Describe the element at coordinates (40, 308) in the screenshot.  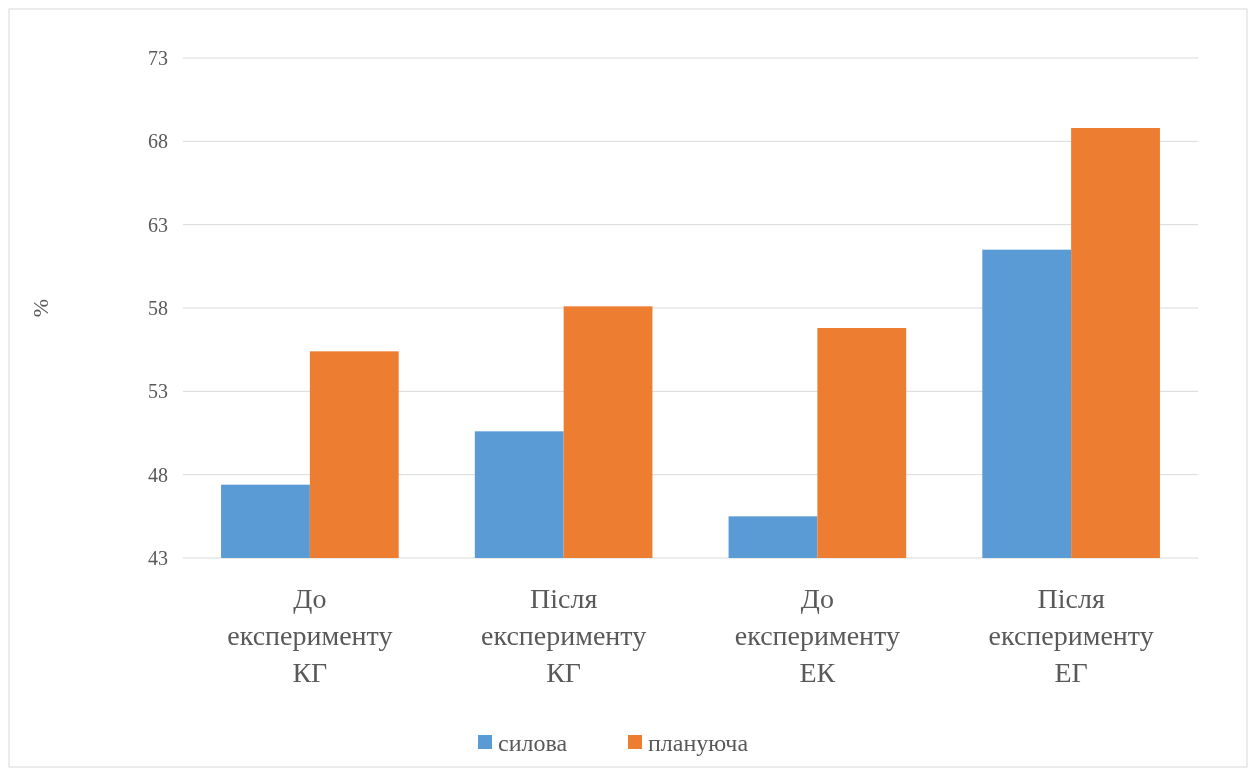
I see `y-axis-title: %` at that location.